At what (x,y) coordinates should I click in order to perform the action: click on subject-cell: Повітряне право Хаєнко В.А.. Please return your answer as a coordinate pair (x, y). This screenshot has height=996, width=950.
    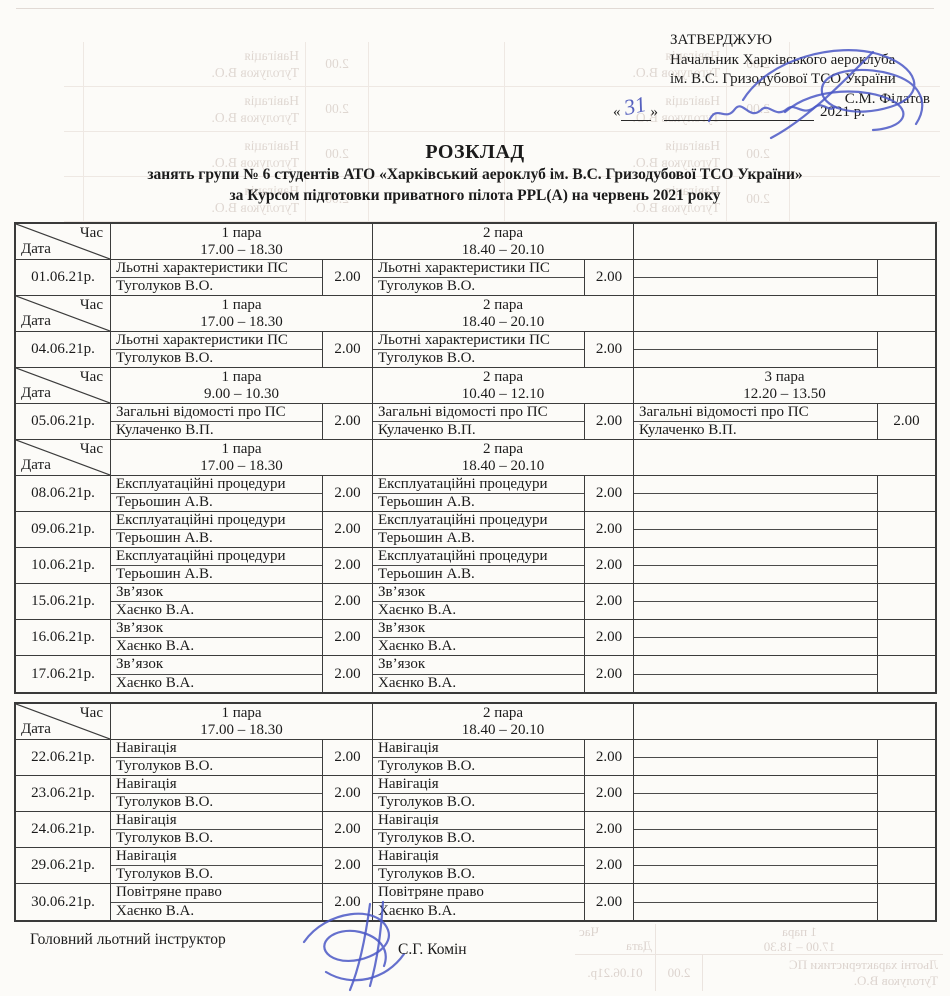
    Looking at the image, I should click on (217, 902).